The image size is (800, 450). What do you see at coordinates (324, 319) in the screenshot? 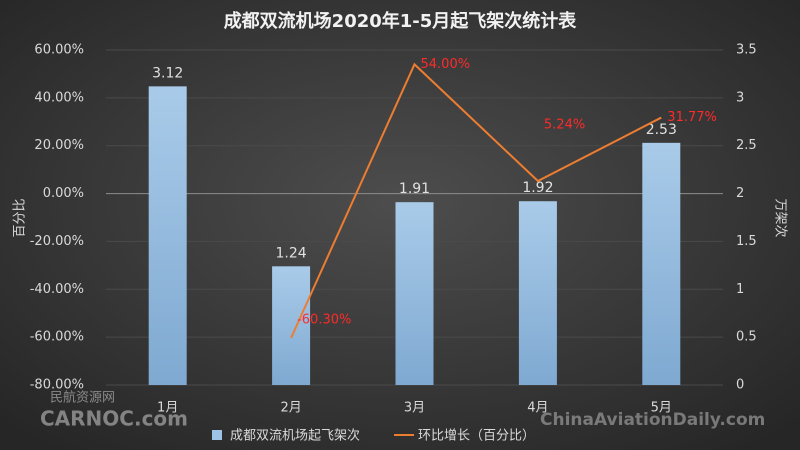
I see `data-label: -60.30%` at bounding box center [324, 319].